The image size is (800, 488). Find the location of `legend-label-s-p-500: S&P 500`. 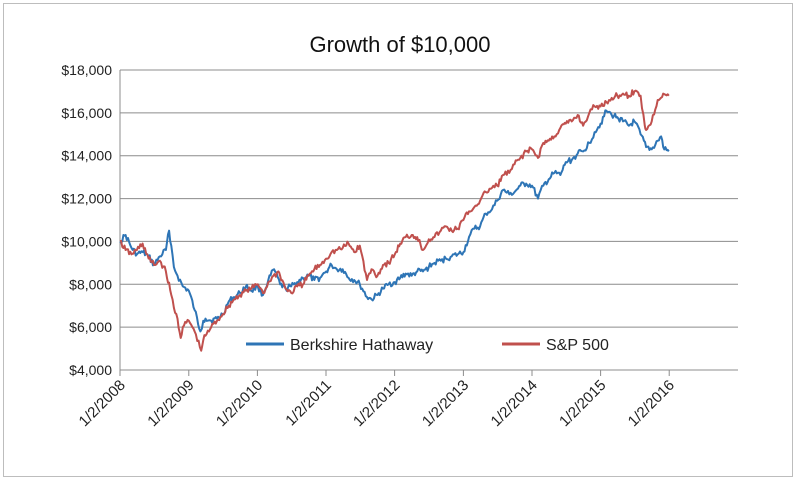

legend-label-s-p-500: S&P 500 is located at coordinates (577, 345).